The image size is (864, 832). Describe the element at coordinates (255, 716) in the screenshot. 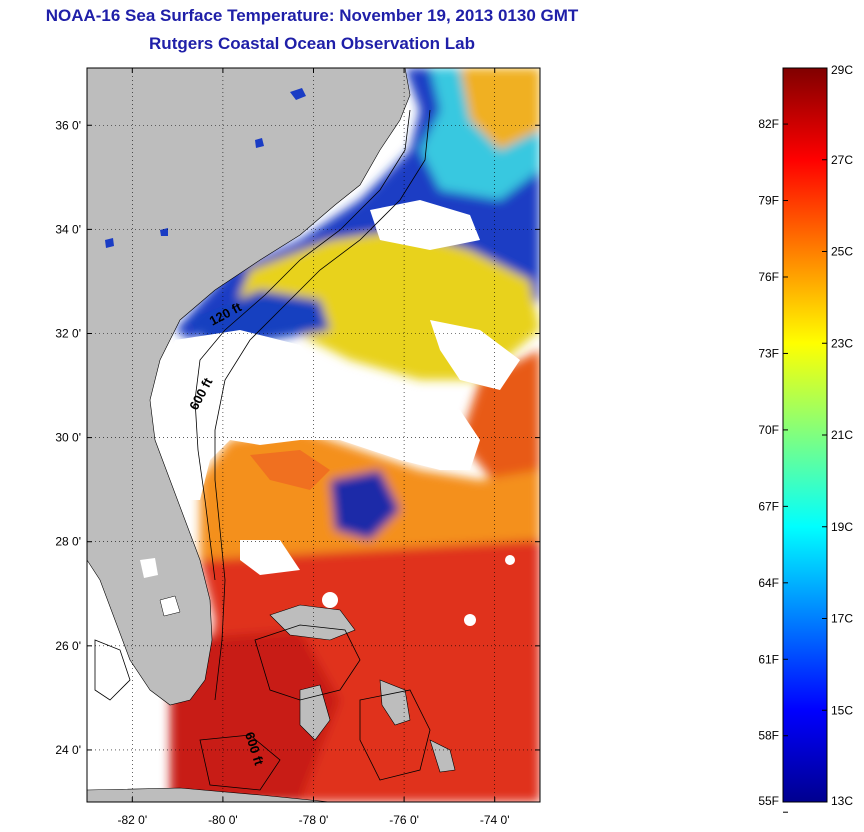

I see `sst-gulfstream-core` at that location.